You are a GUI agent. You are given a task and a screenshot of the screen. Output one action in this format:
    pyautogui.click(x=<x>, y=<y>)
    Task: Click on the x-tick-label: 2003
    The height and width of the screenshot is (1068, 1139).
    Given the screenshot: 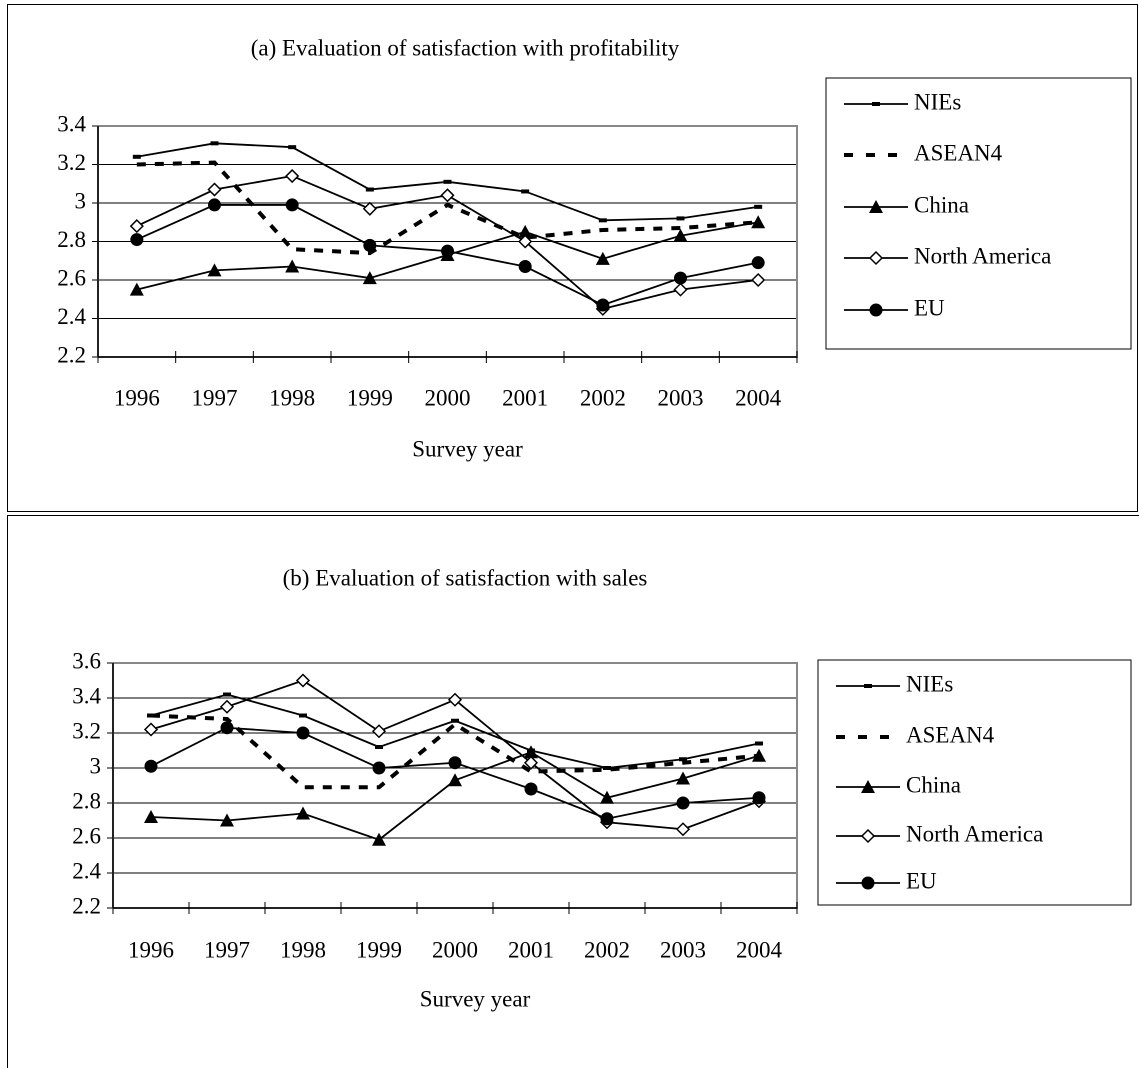 What is the action you would take?
    pyautogui.click(x=683, y=949)
    